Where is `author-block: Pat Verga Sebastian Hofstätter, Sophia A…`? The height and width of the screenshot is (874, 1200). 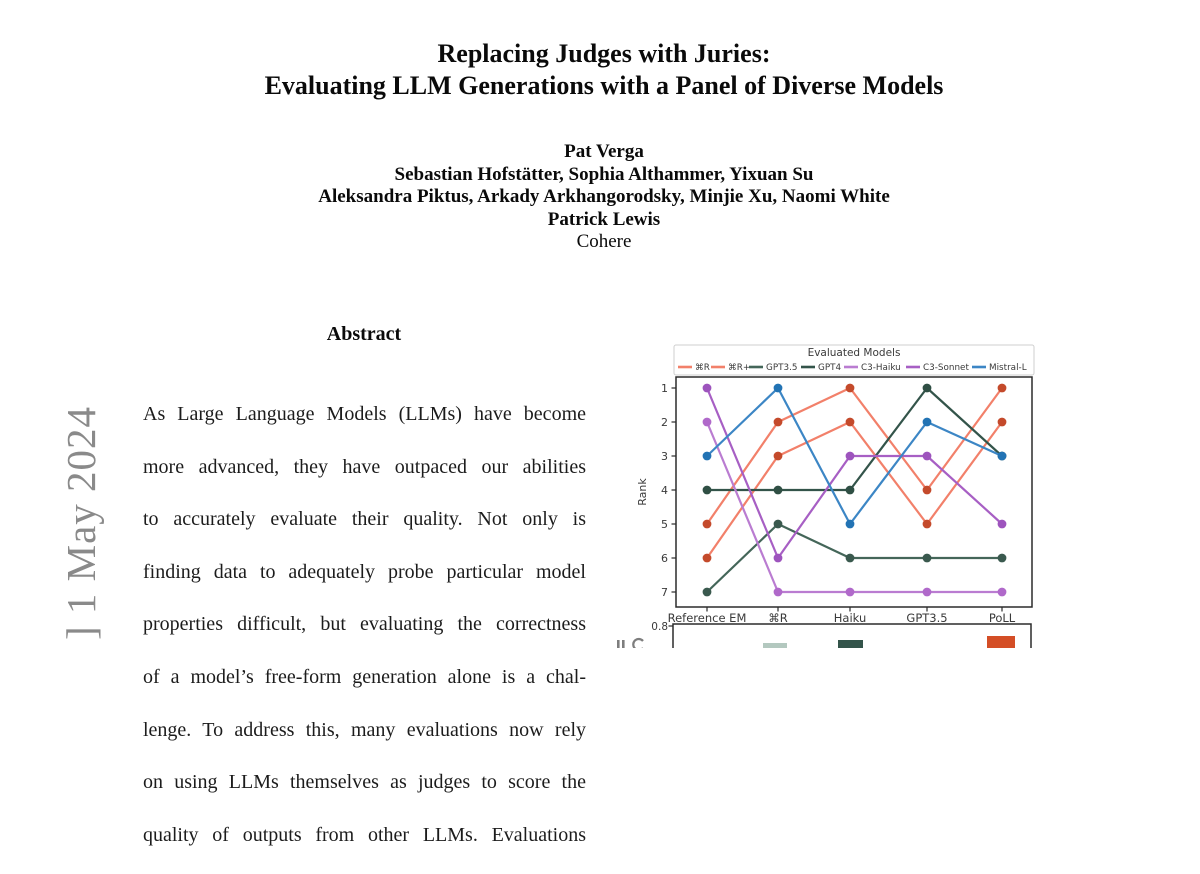
author-block: Pat Verga Sebastian Hofstätter, Sophia A… is located at coordinates (604, 197).